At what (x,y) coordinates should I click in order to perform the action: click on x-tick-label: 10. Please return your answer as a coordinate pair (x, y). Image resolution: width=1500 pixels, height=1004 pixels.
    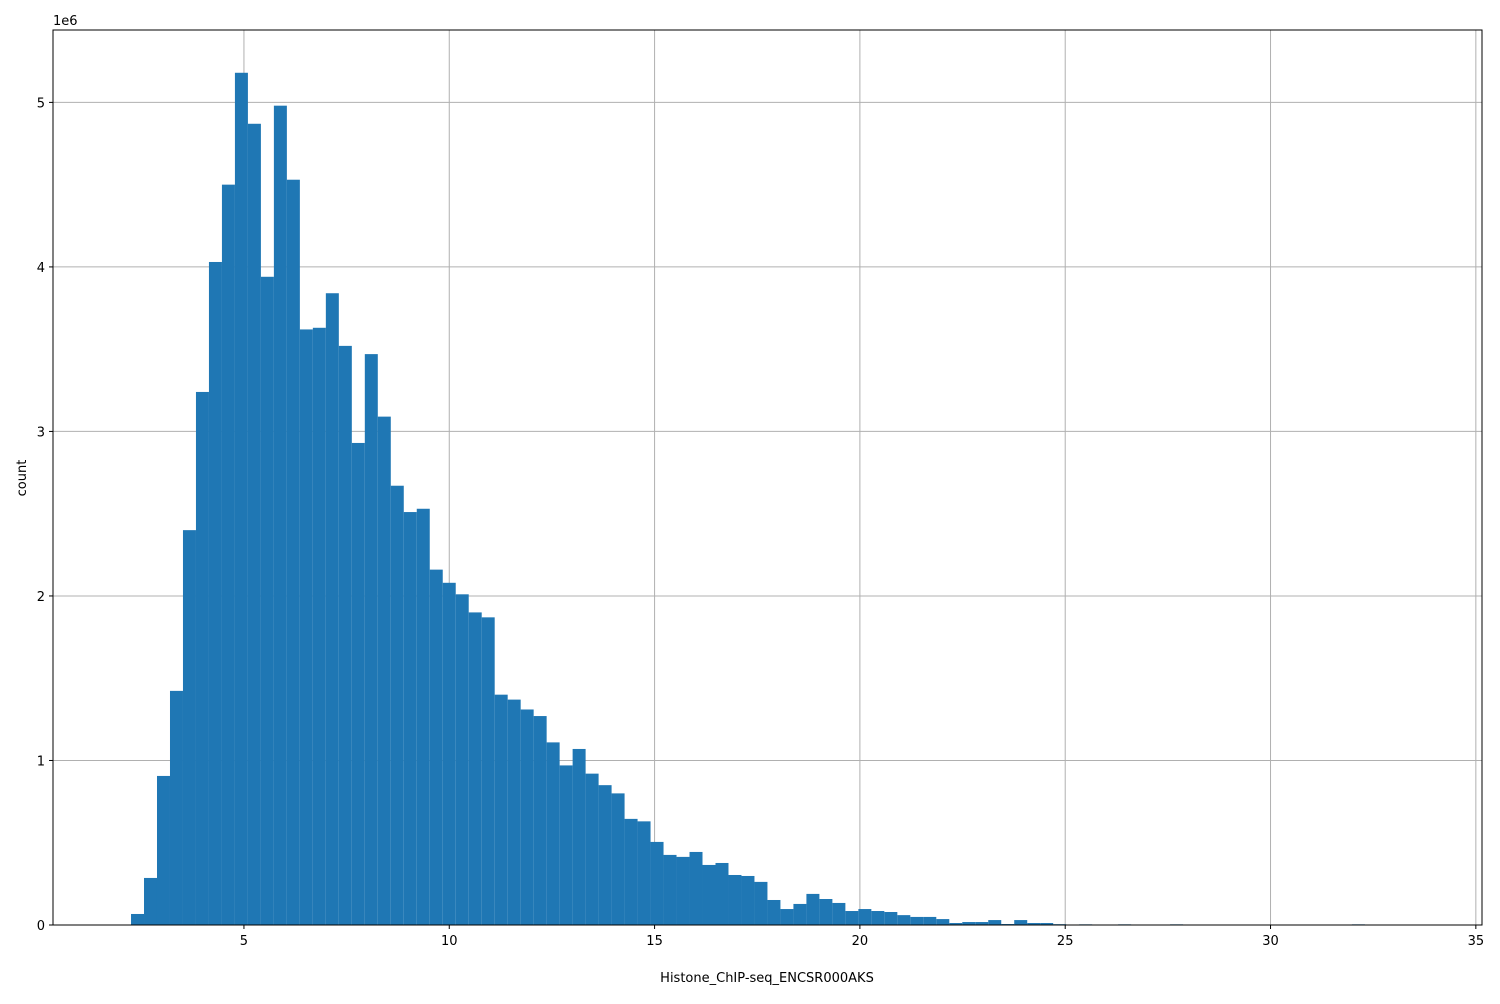
    Looking at the image, I should click on (449, 941).